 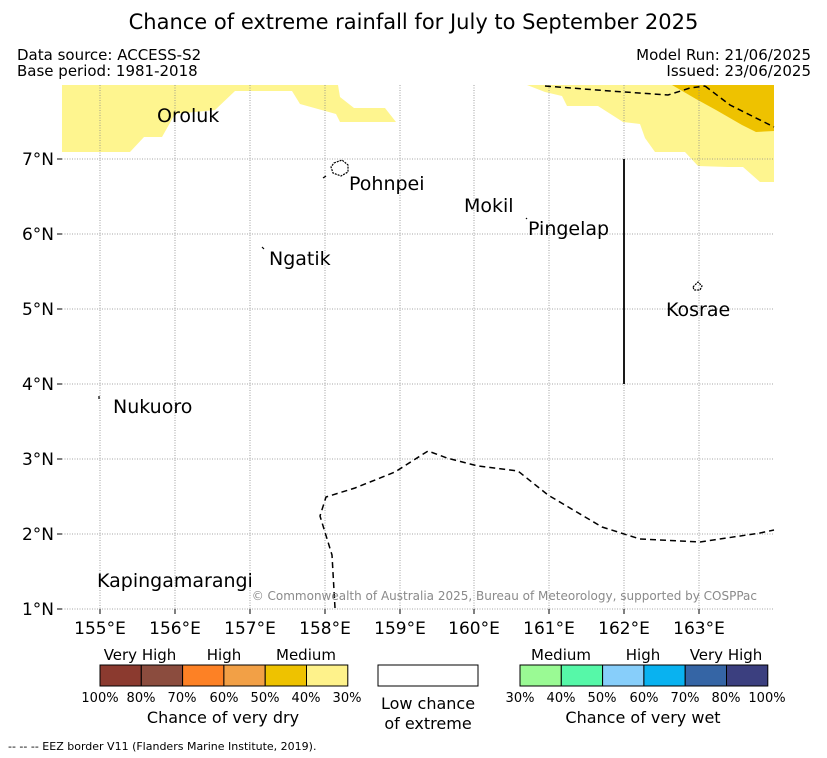 I want to click on dry-tick: 80%, so click(x=141, y=698).